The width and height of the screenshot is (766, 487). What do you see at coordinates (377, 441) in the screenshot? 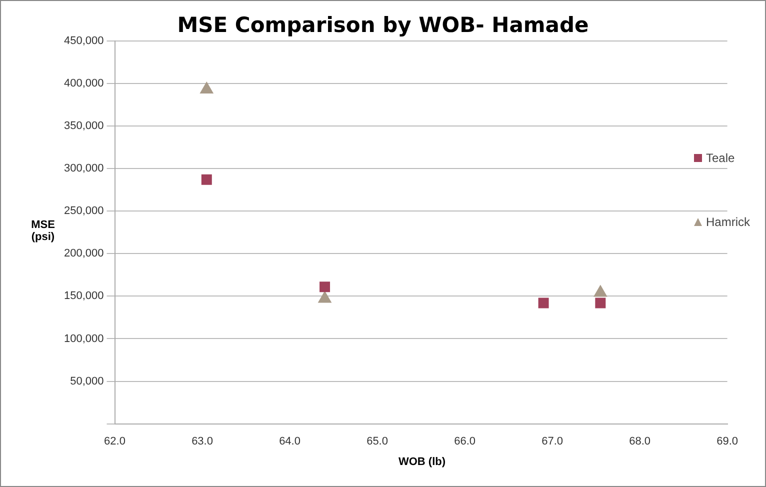
I see `x-tick-label: 65.0` at bounding box center [377, 441].